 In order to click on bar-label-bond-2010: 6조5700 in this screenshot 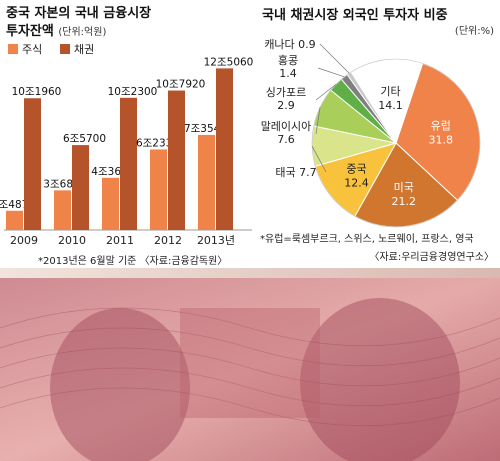, I will do `click(84, 139)`.